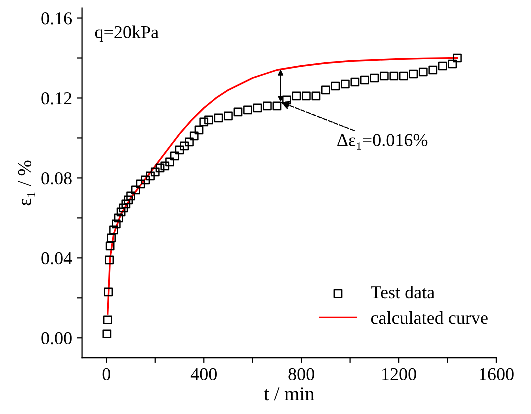 Image resolution: width=531 pixels, height=414 pixels. Describe the element at coordinates (429, 317) in the screenshot. I see `legend-label: calculated curve` at that location.